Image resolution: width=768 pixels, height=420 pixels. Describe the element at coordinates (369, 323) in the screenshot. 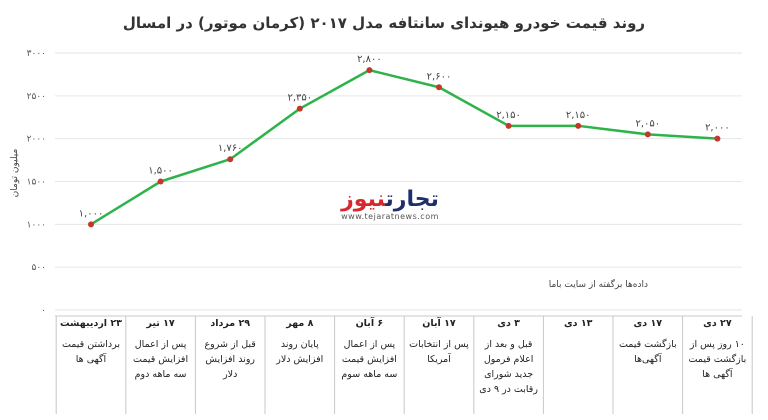

I see `category-date: ۶ آبان` at that location.